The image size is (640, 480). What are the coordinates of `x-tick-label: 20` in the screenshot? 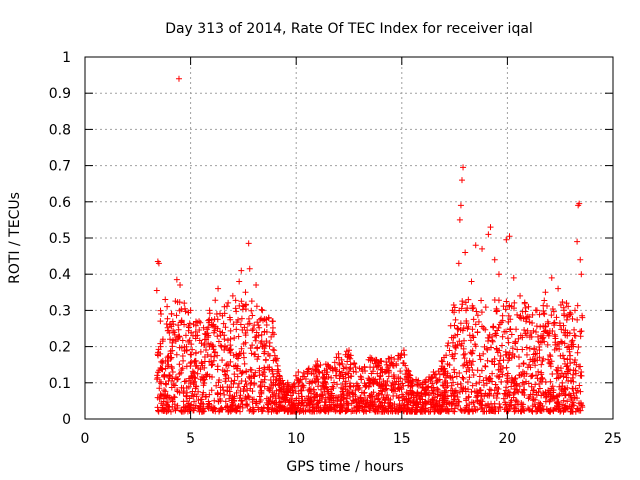 It's located at (507, 439).